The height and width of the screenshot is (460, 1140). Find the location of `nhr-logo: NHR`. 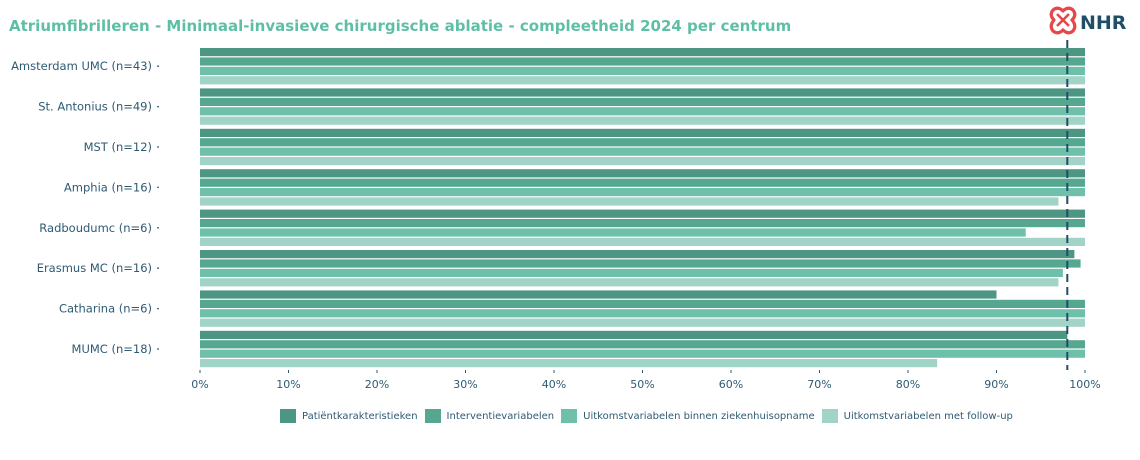

nhr-logo: NHR is located at coordinates (1092, 22).